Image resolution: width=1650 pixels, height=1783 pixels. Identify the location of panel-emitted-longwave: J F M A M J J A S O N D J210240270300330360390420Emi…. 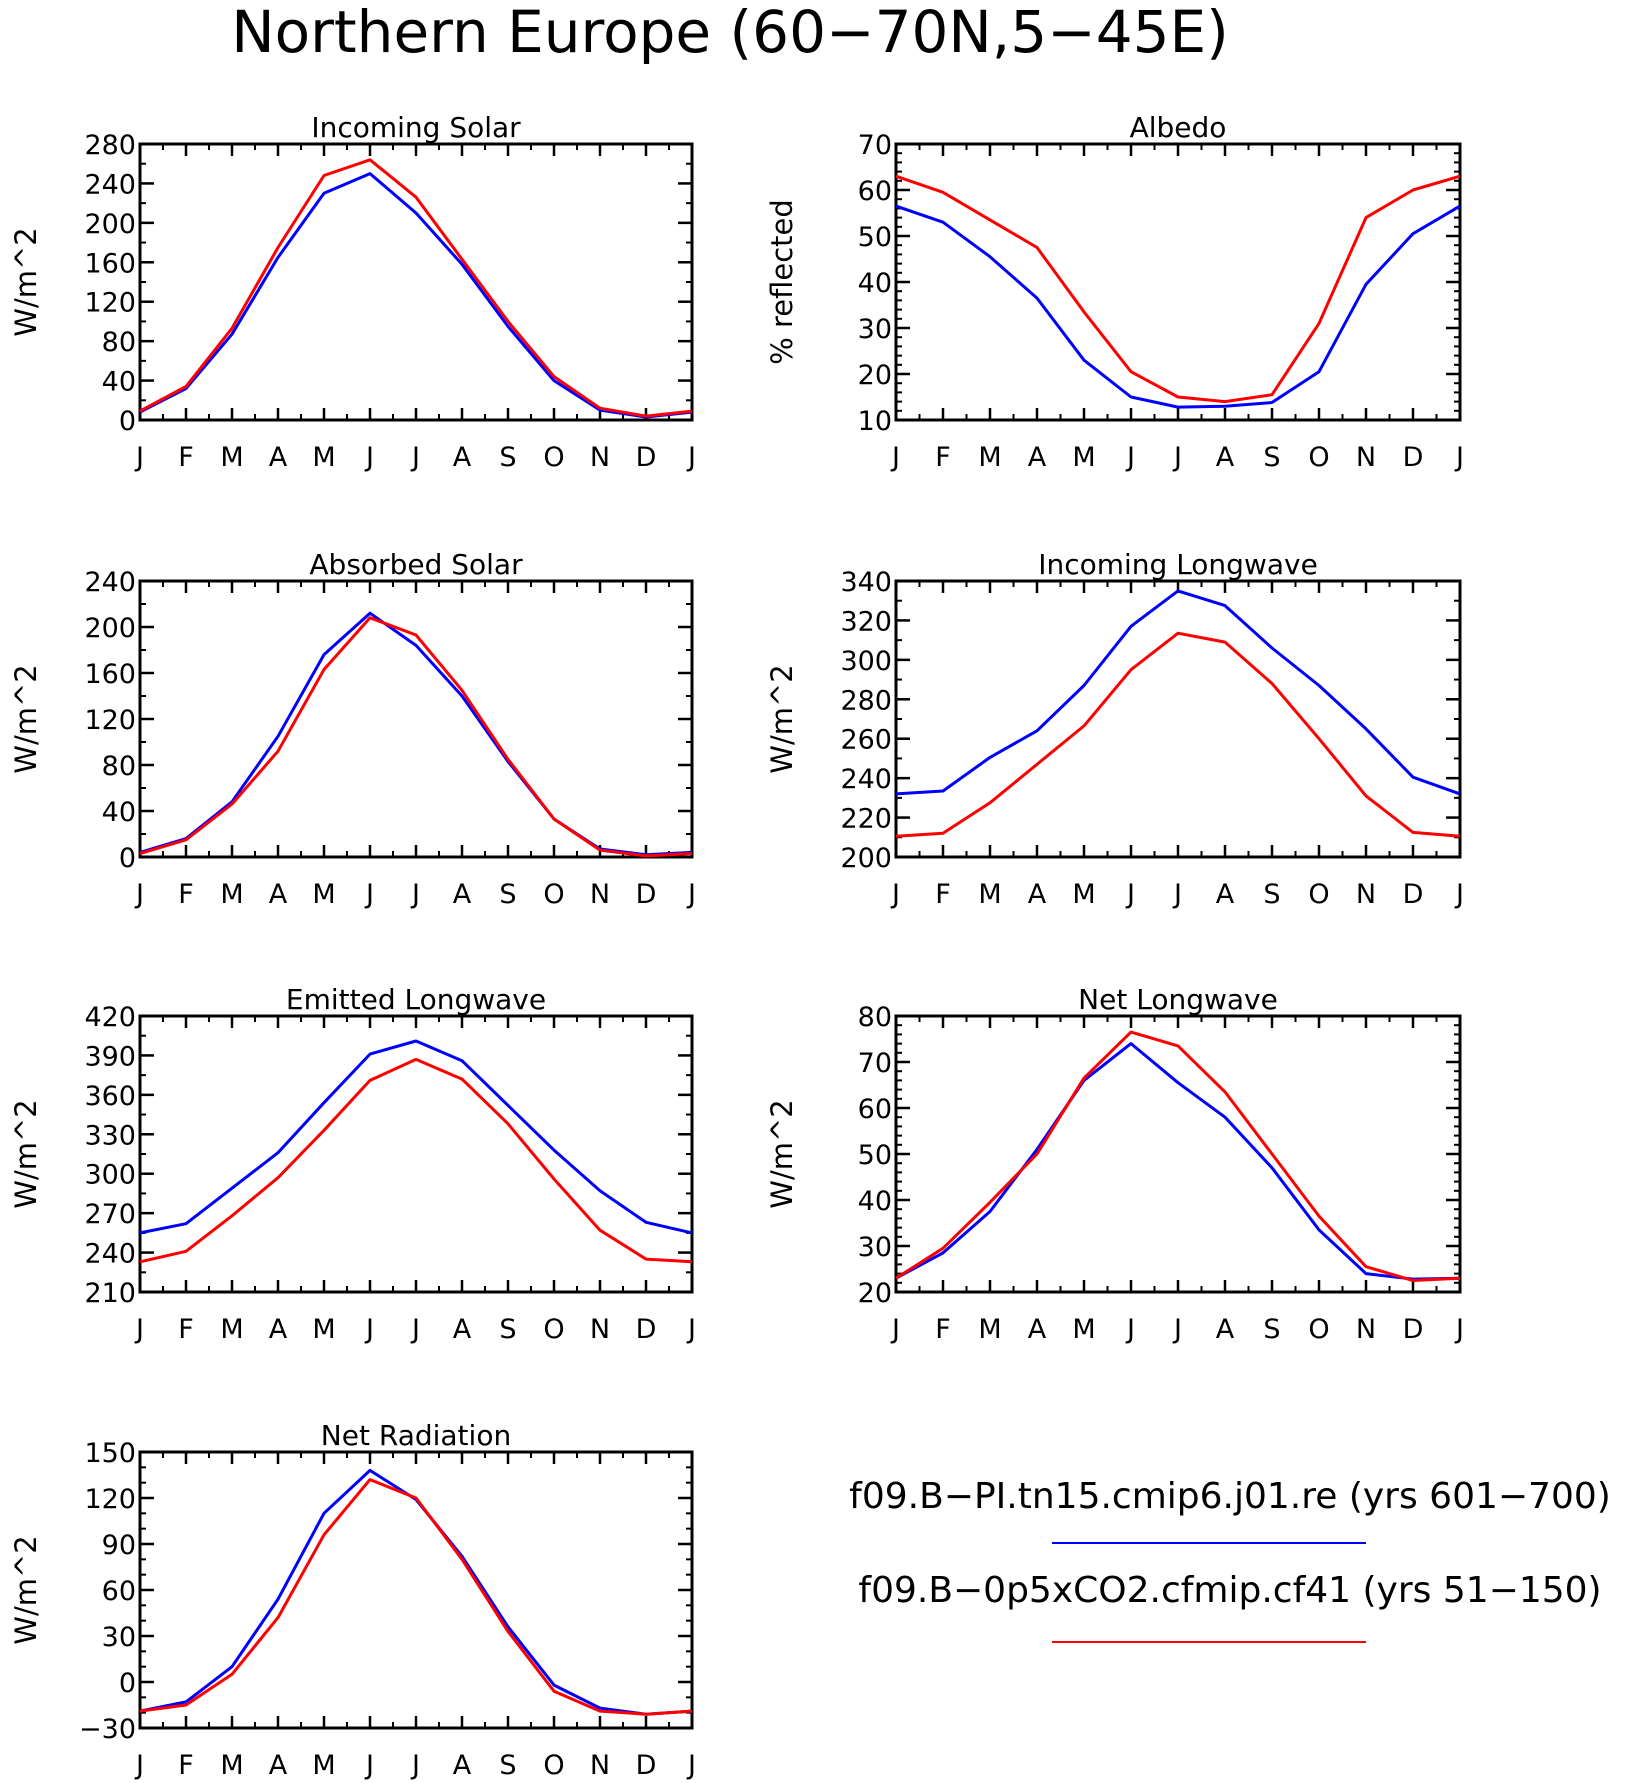
(352, 1164).